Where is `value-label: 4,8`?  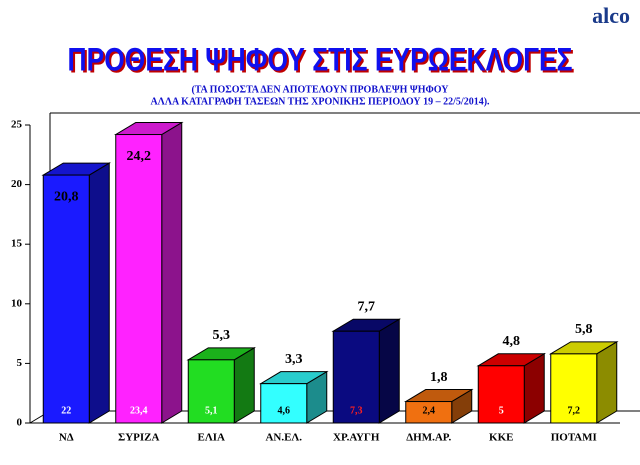
value-label: 4,8 is located at coordinates (512, 341).